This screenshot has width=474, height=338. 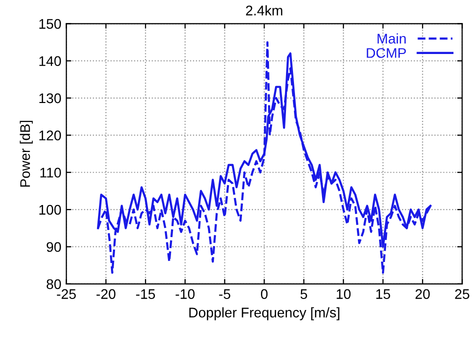 I want to click on x-tick-label: -15, so click(x=145, y=294).